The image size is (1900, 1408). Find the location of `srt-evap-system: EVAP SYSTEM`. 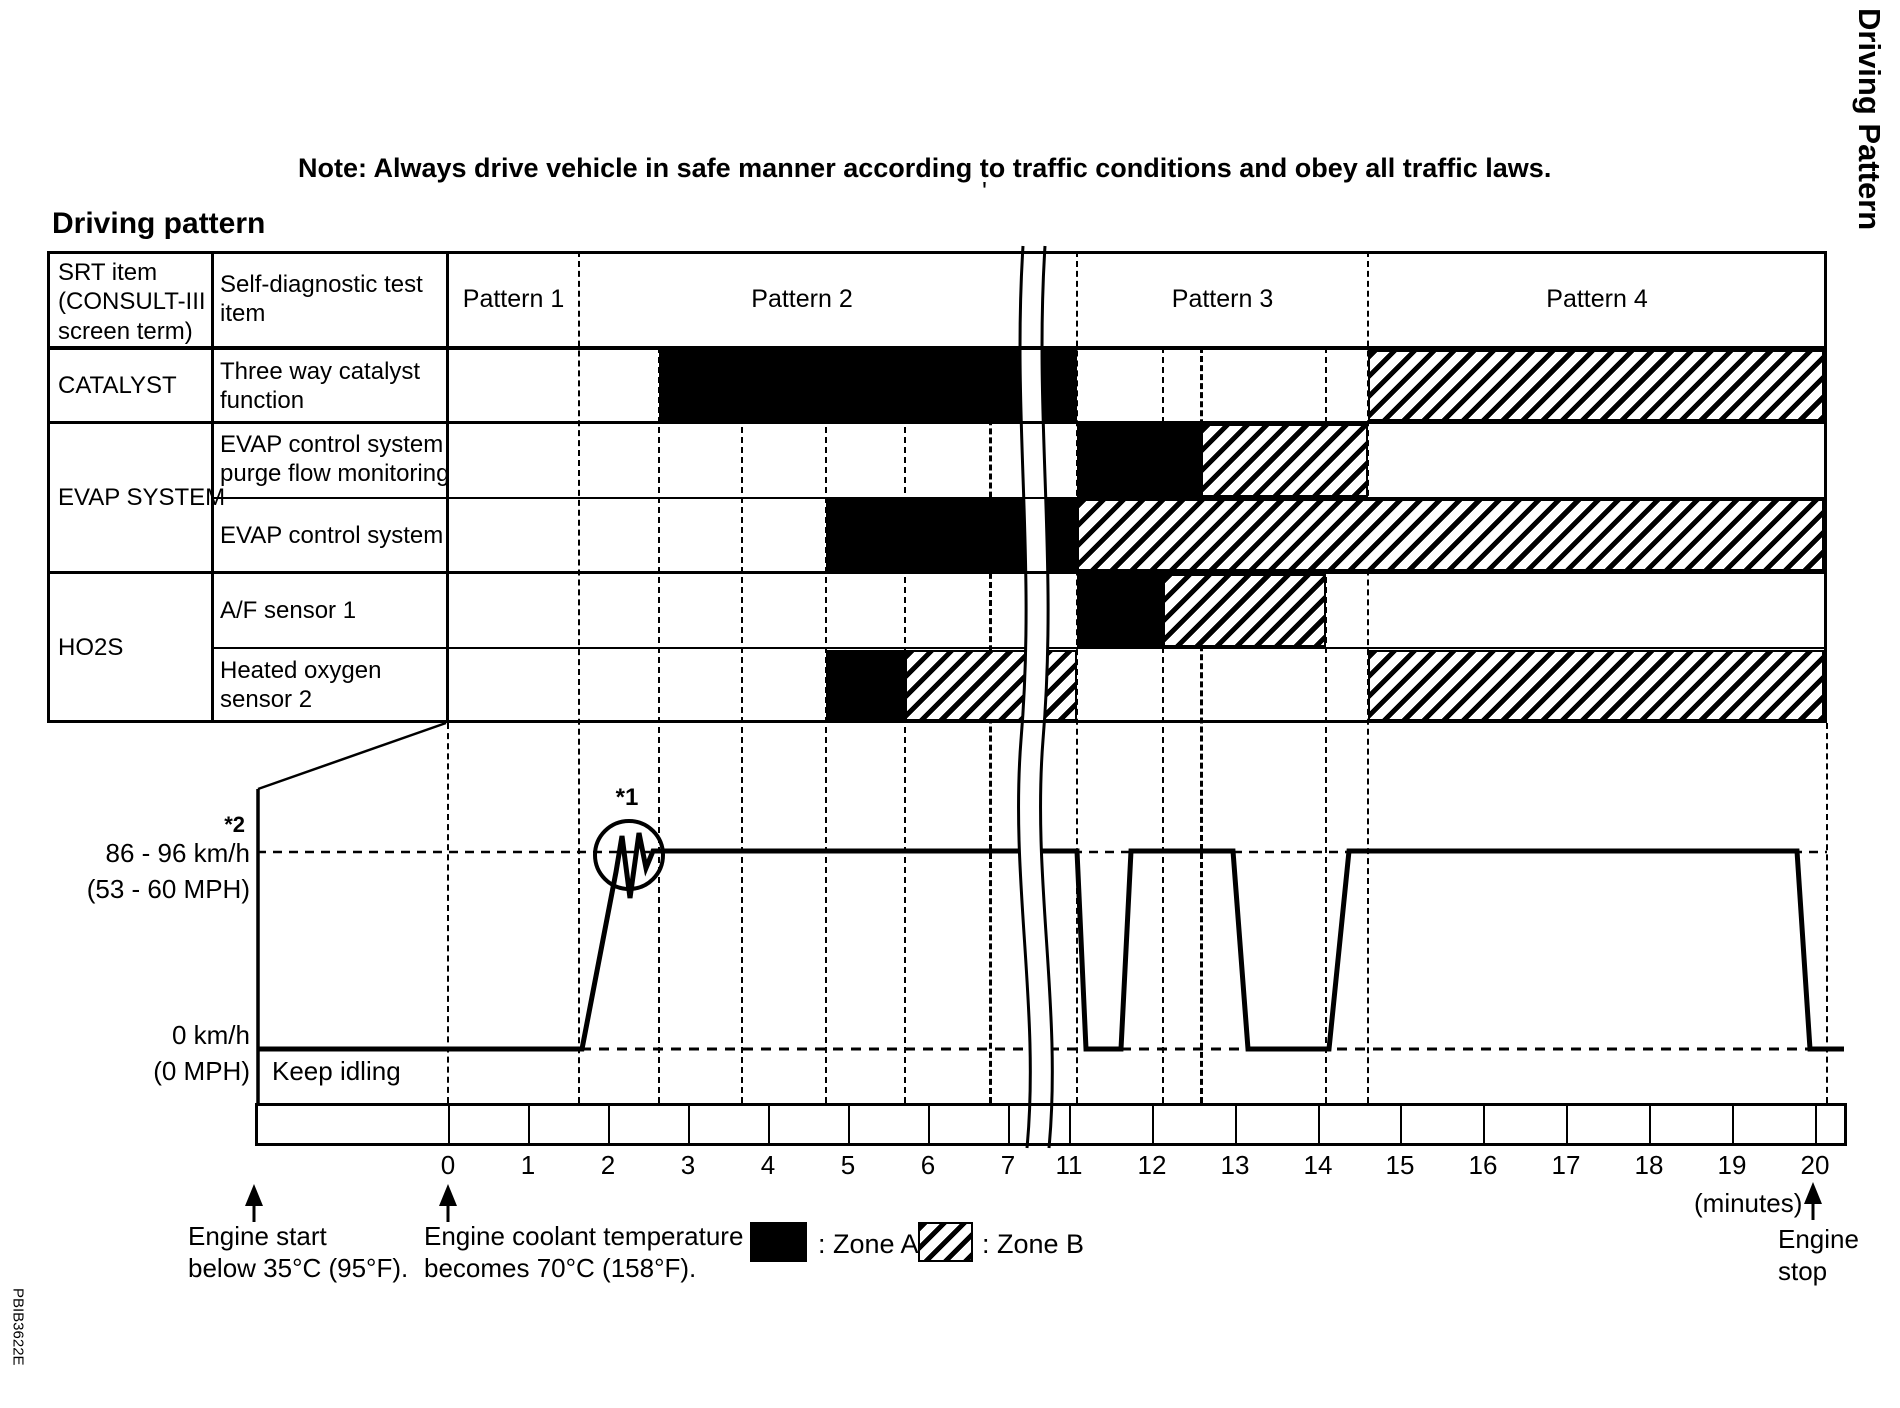

srt-evap-system: EVAP SYSTEM is located at coordinates (142, 497).